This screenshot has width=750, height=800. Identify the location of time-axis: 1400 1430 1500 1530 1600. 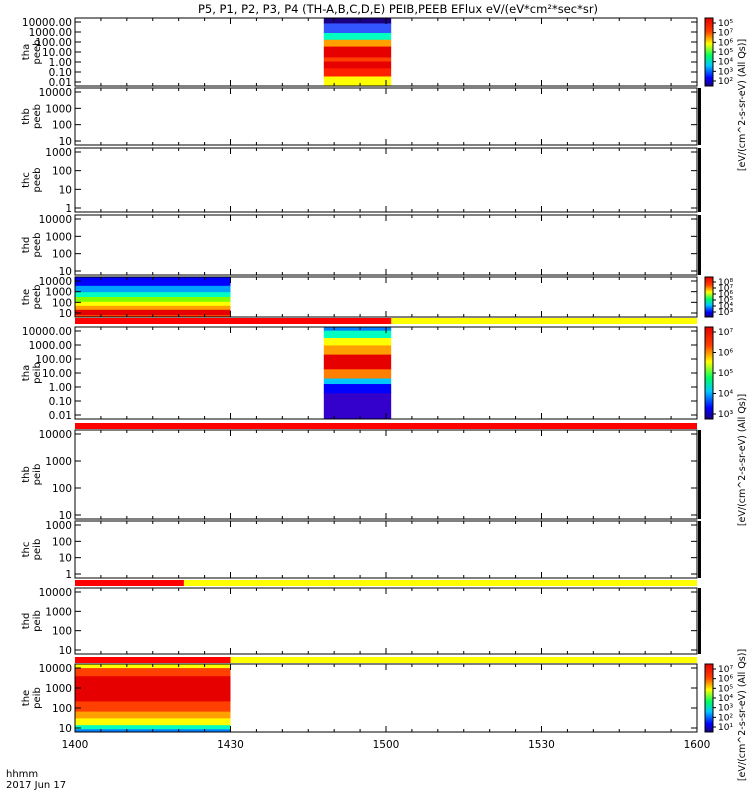
(386, 745).